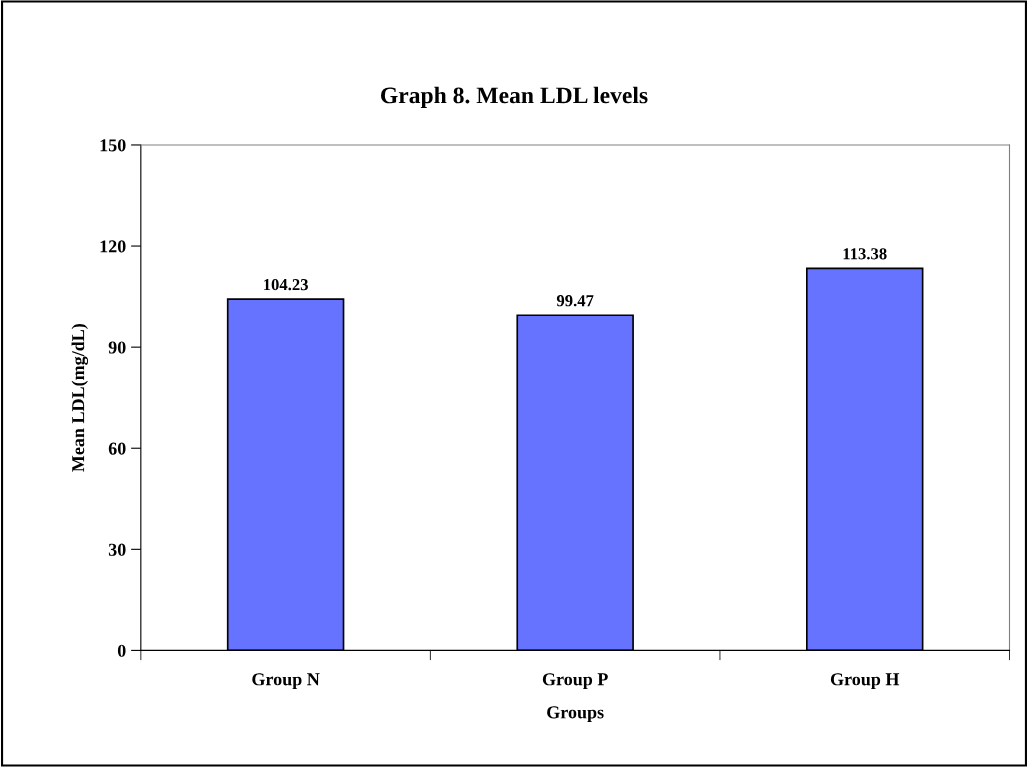  Describe the element at coordinates (286, 285) in the screenshot. I see `data-label: 104.23` at that location.